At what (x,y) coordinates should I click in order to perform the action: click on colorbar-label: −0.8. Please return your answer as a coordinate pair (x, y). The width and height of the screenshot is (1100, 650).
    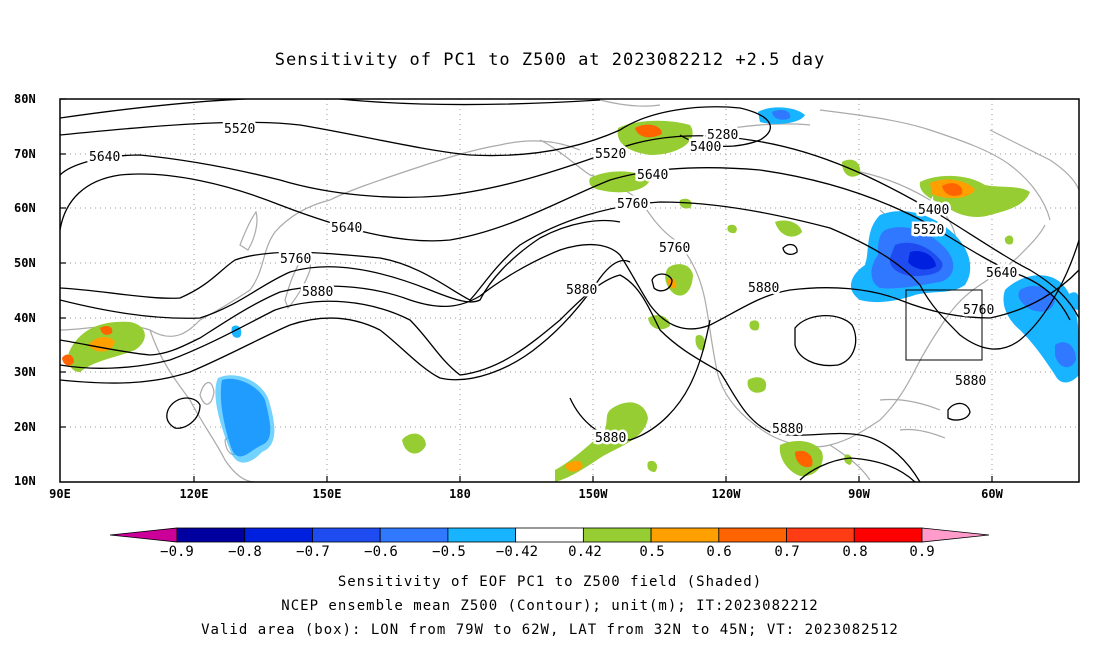
    Looking at the image, I should click on (245, 552).